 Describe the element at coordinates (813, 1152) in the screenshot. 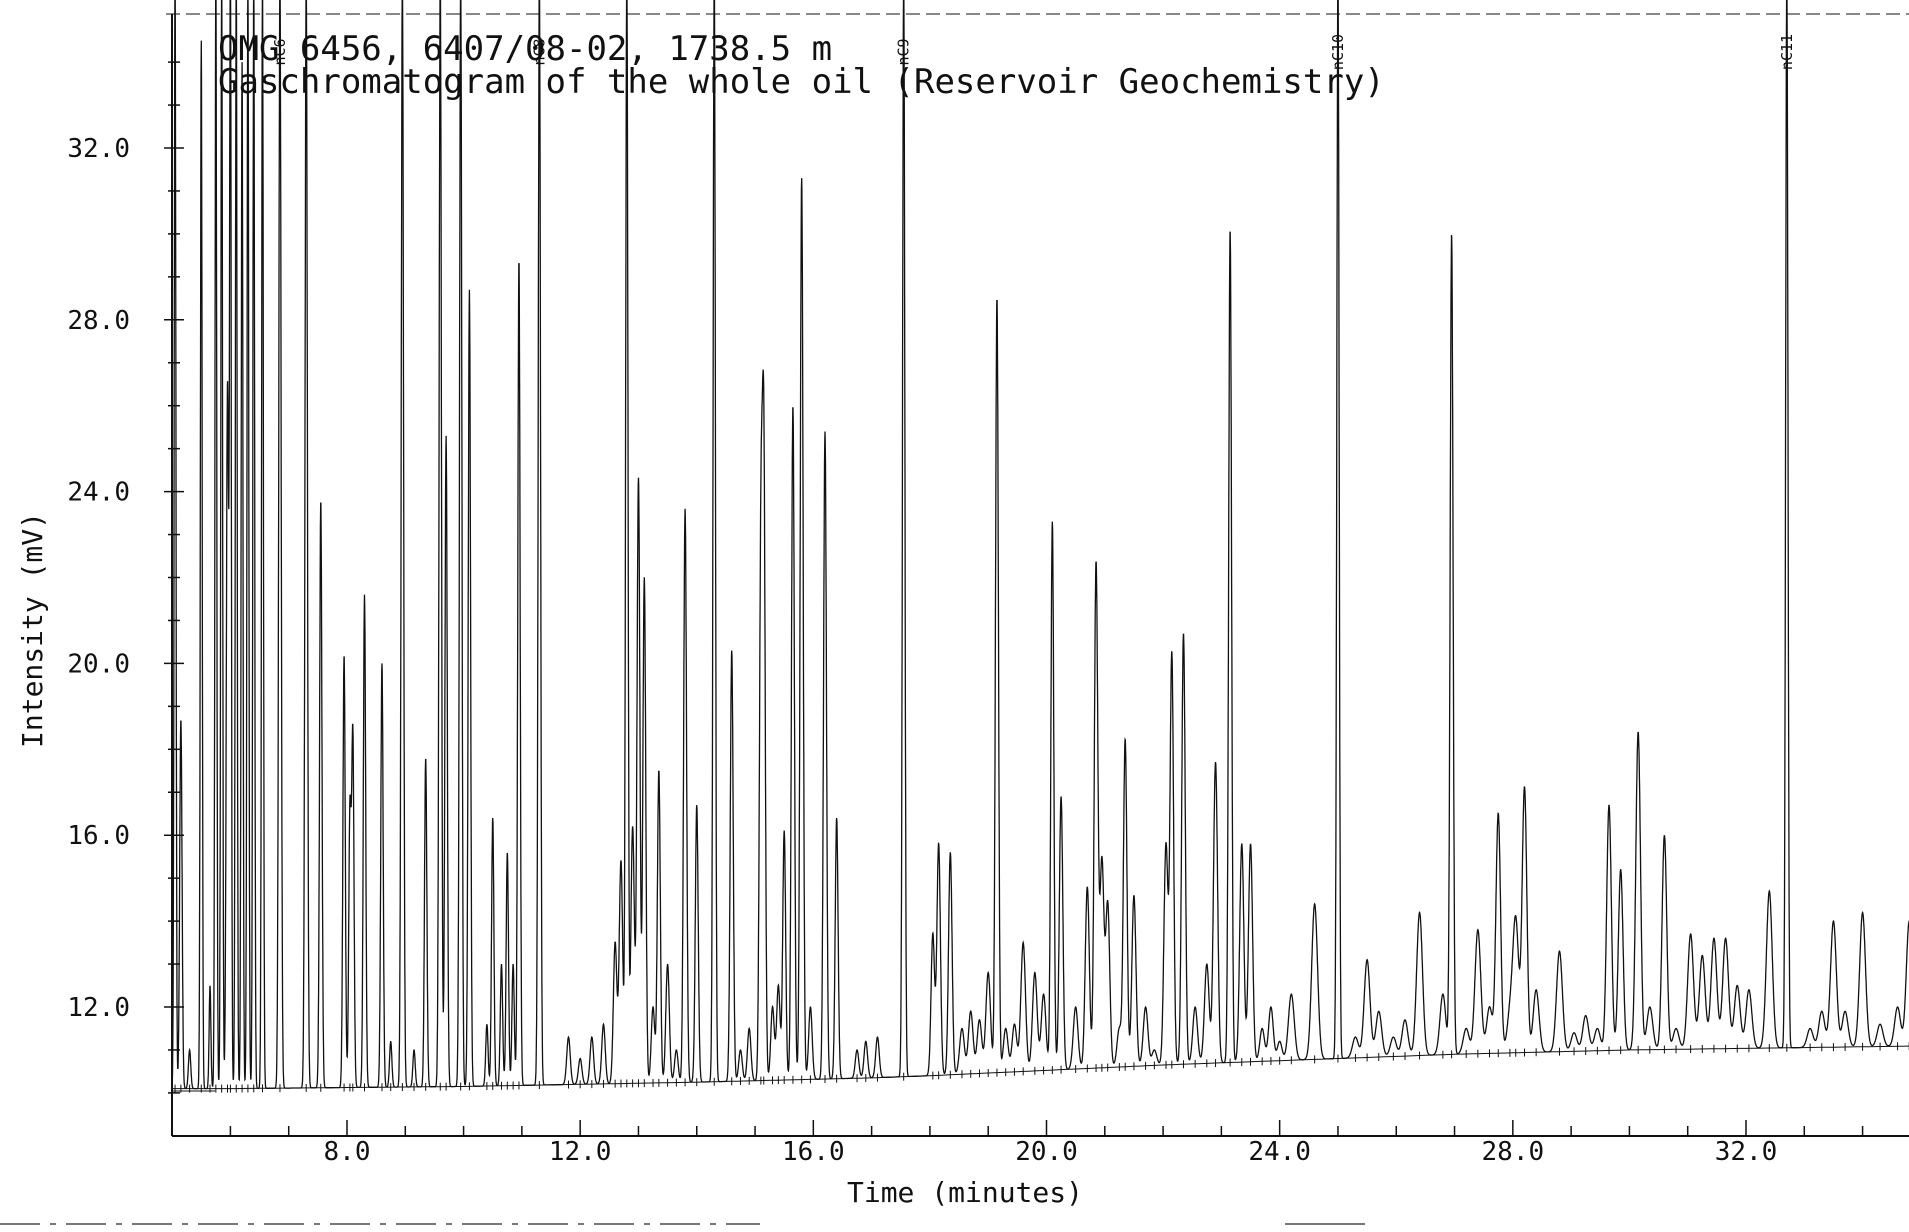

I see `x-tick-label: 16.0` at that location.